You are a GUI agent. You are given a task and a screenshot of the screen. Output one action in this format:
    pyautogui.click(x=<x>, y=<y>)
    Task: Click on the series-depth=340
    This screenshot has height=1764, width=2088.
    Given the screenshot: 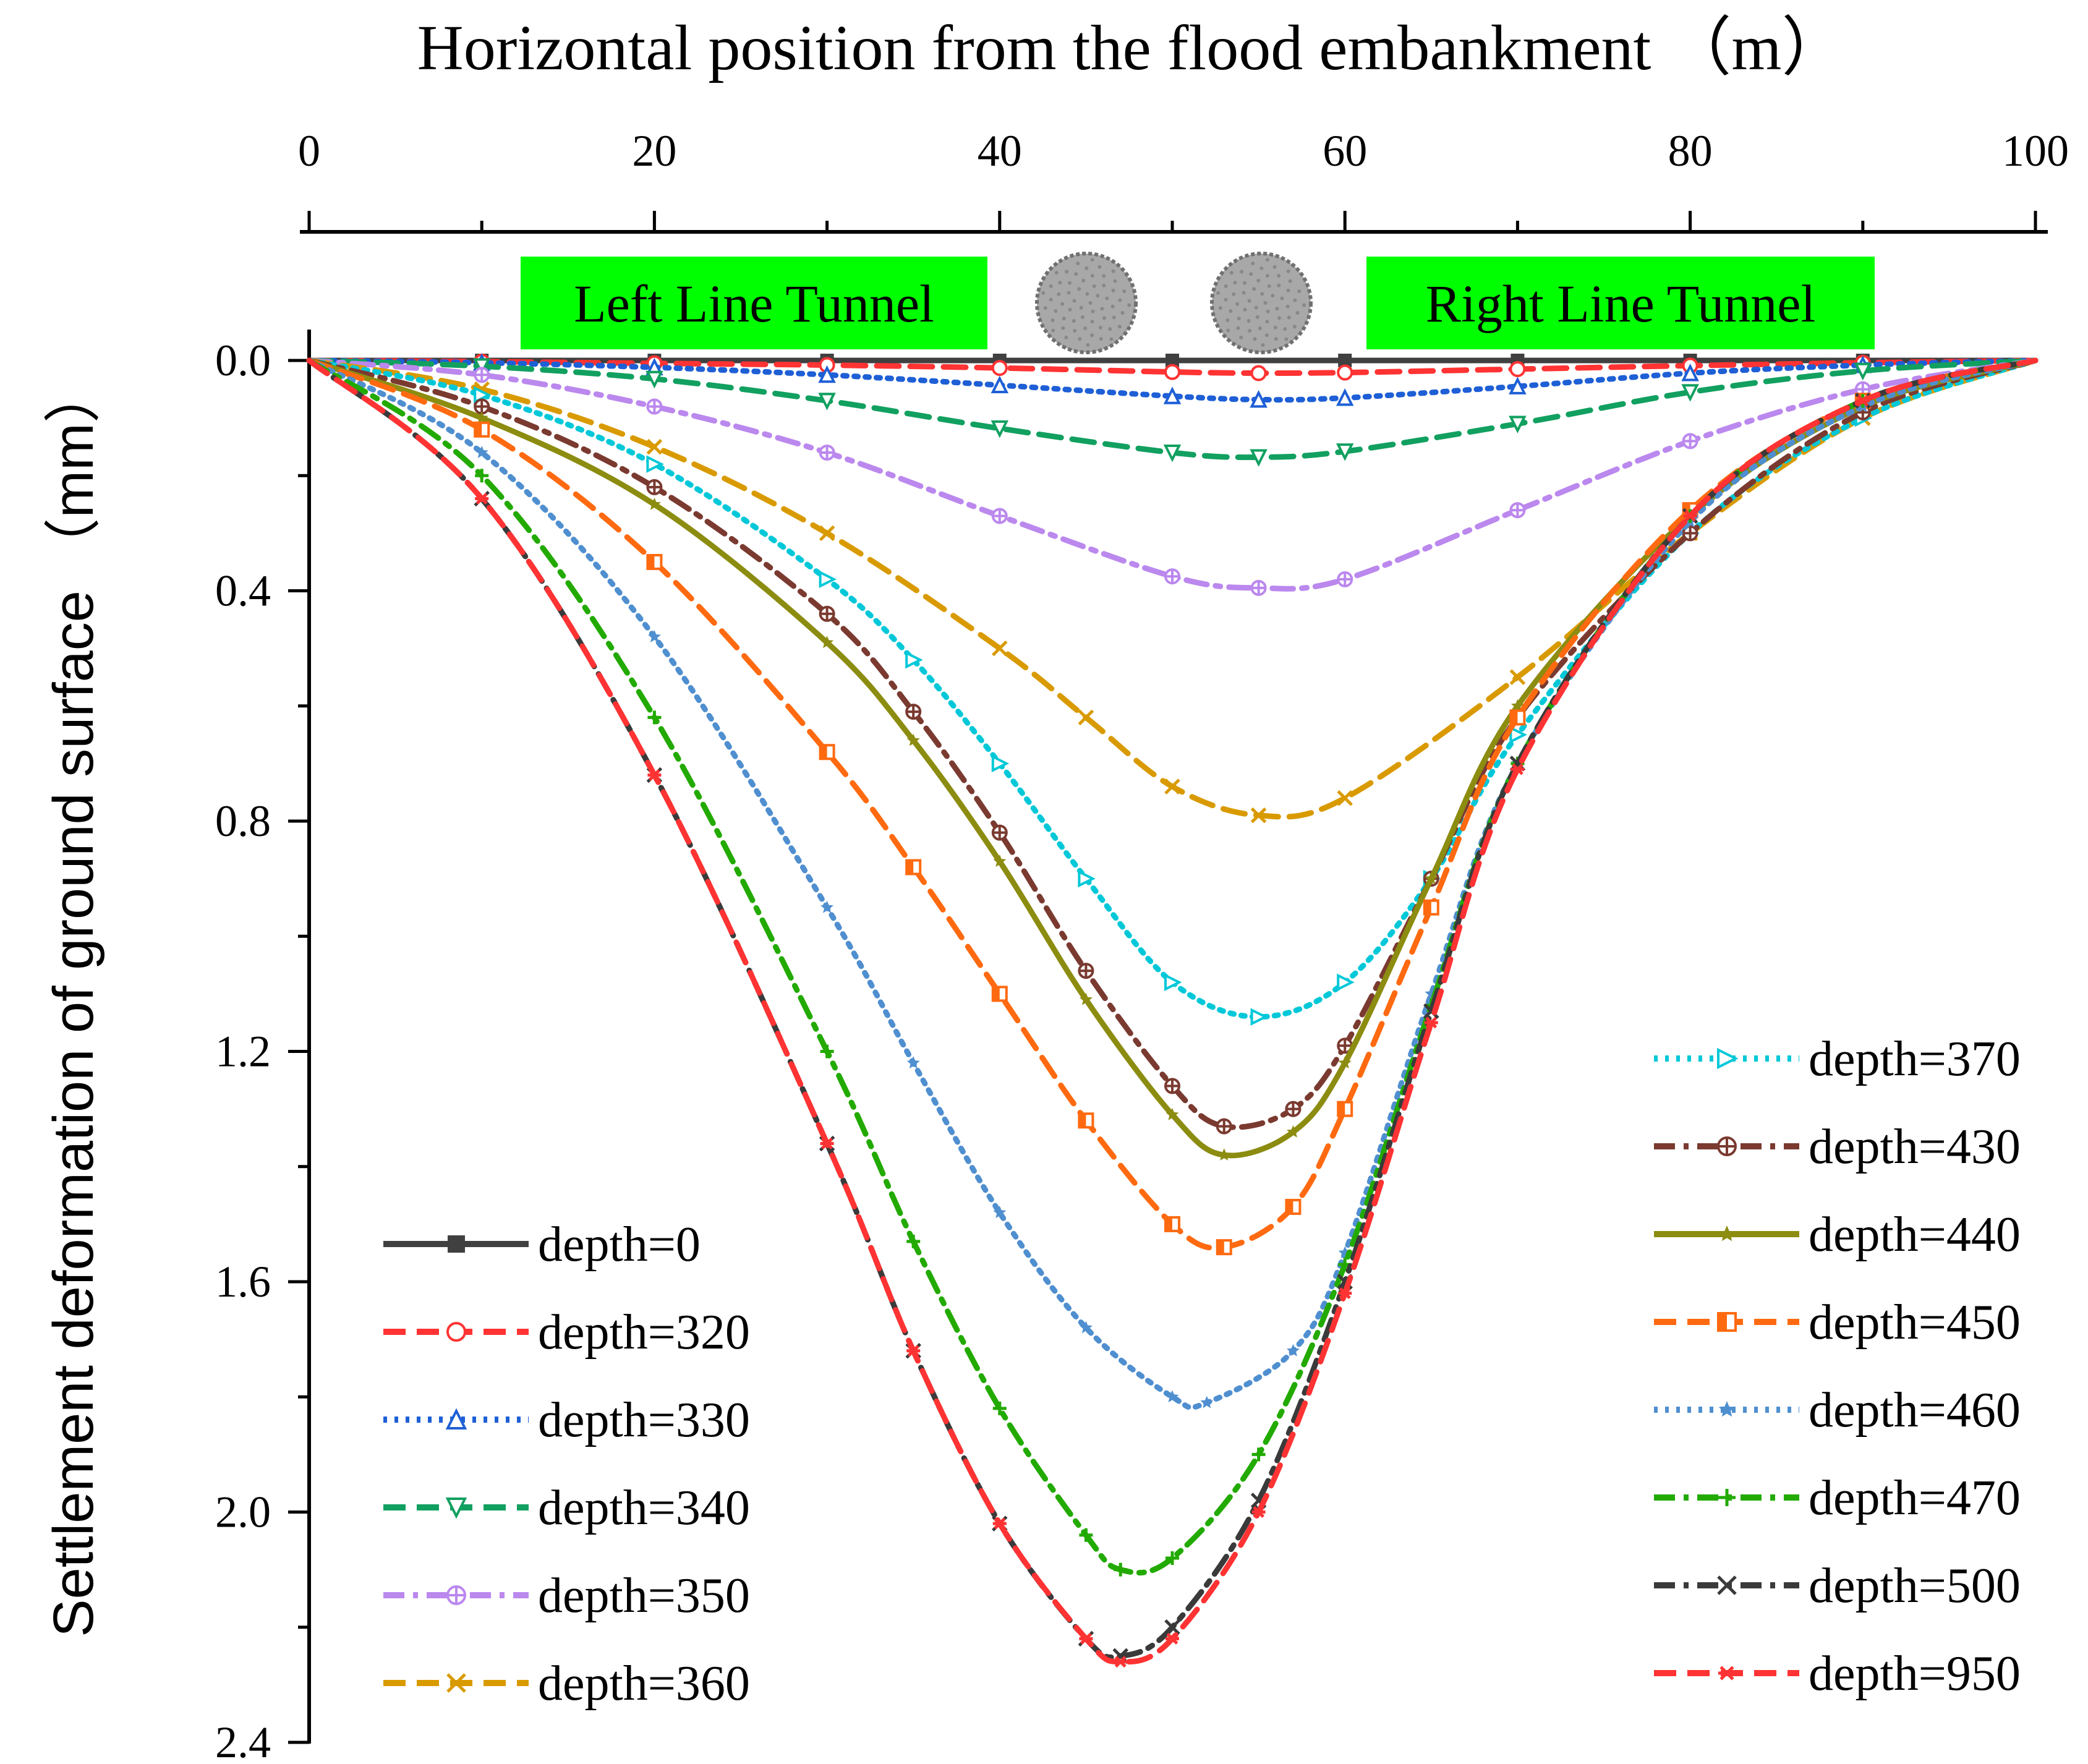 What is the action you would take?
    pyautogui.click(x=1172, y=412)
    